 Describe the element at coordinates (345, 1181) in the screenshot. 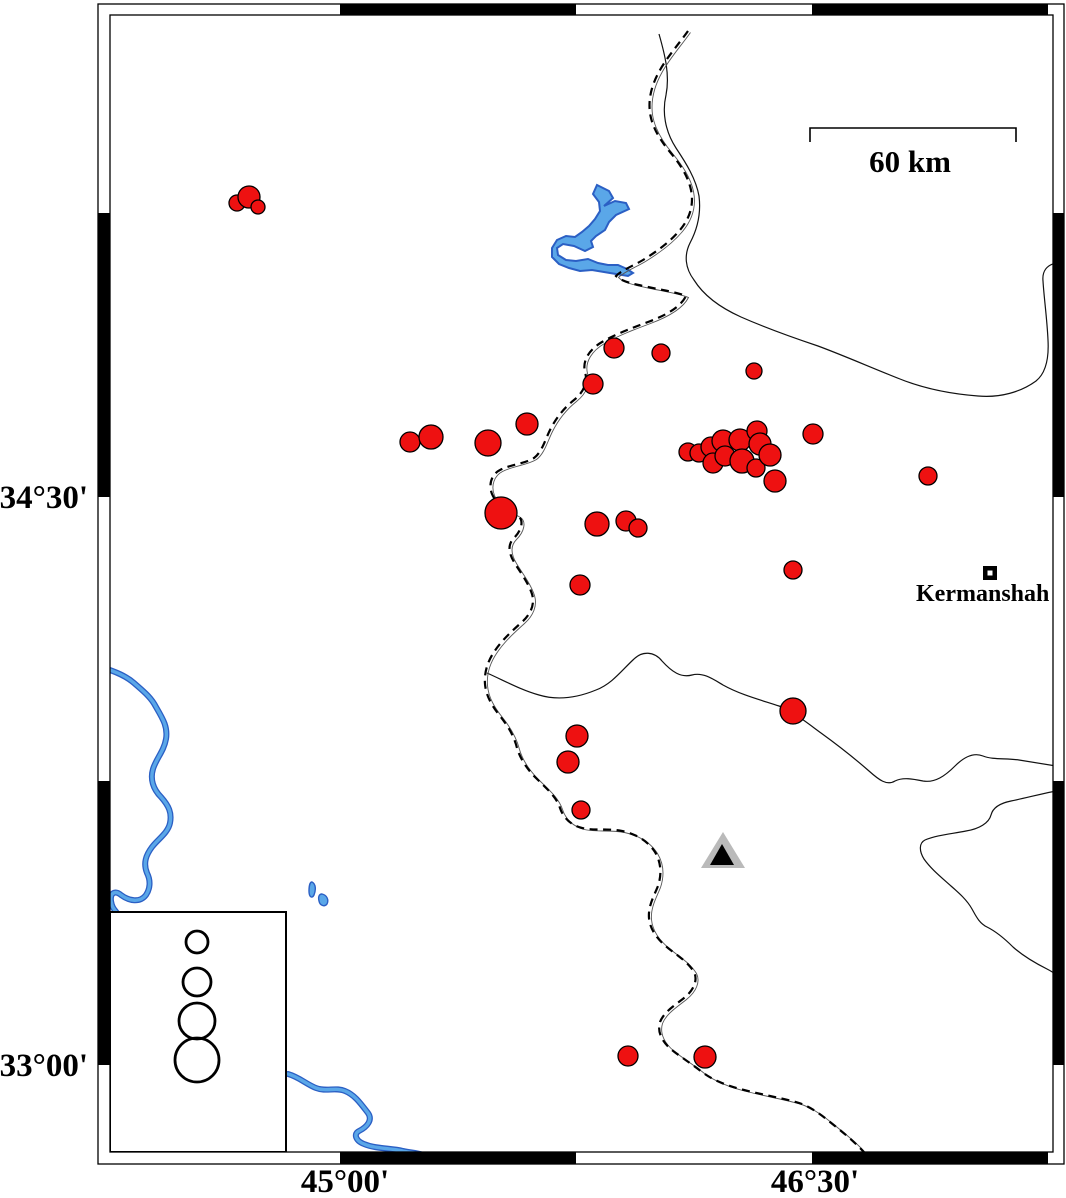

I see `axis-label-lon-45-00: 45°00'` at that location.